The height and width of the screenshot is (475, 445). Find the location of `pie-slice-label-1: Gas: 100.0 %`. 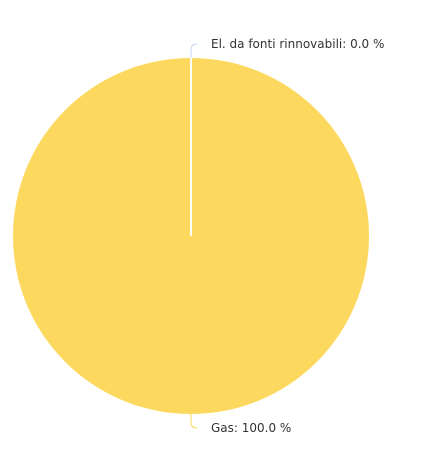

pie-slice-label-1: Gas: 100.0 % is located at coordinates (251, 428).